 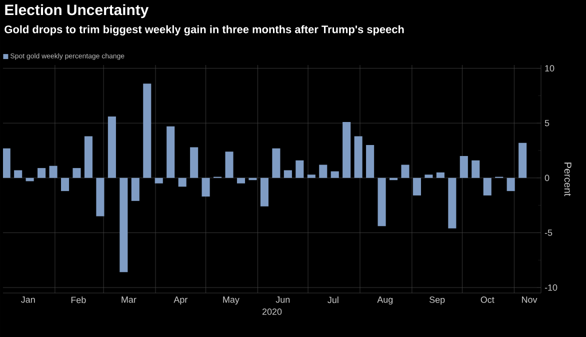 I want to click on x-tick-label: Mar, so click(x=129, y=299).